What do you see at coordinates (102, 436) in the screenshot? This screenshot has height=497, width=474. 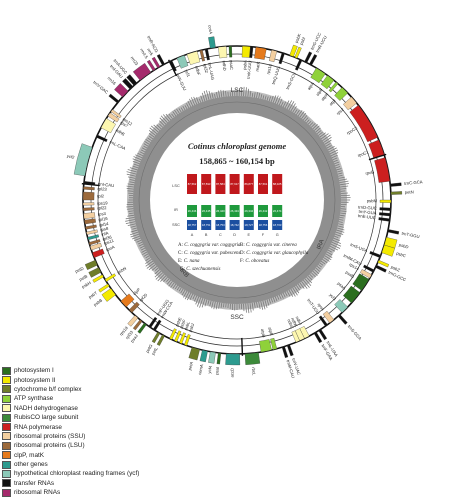 I see `legend-row: ribosomal proteins (SSU)` at bounding box center [102, 436].